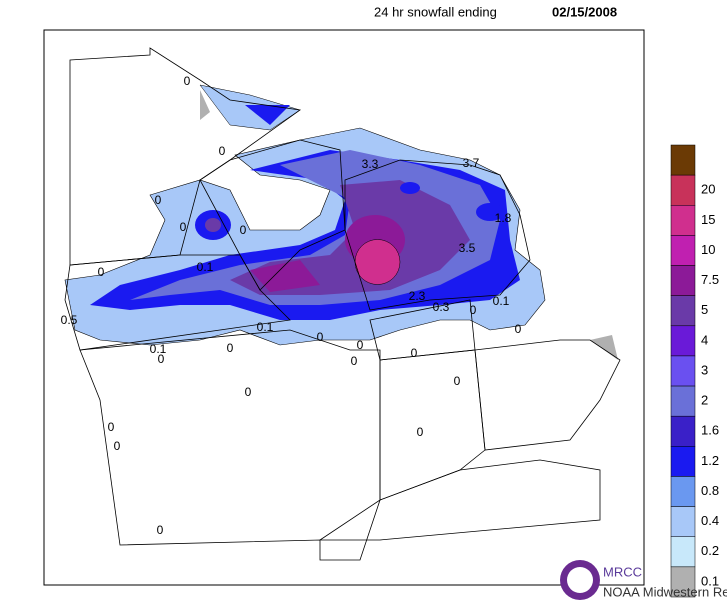 The height and width of the screenshot is (610, 727). What do you see at coordinates (710, 490) in the screenshot?
I see `legend-label: 0.8` at bounding box center [710, 490].